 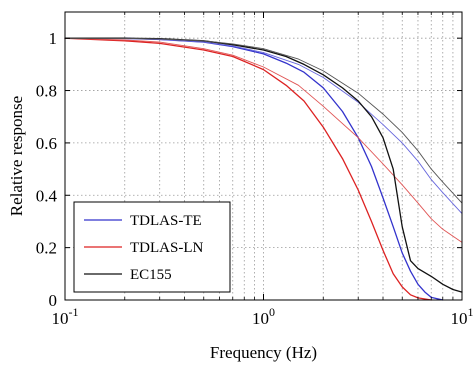 What do you see at coordinates (46, 248) in the screenshot?
I see `y-tick-label: 0.2` at bounding box center [46, 248].